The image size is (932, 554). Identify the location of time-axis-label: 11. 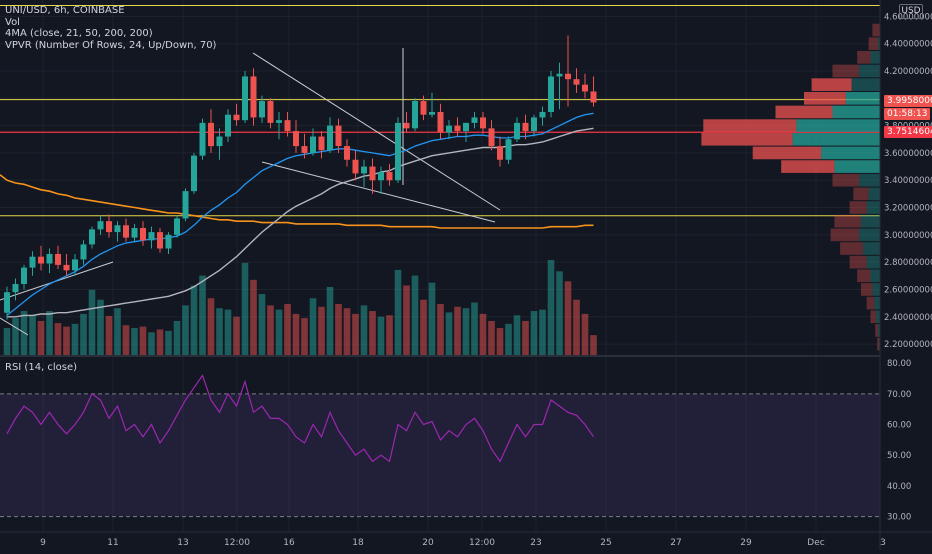
(112, 543).